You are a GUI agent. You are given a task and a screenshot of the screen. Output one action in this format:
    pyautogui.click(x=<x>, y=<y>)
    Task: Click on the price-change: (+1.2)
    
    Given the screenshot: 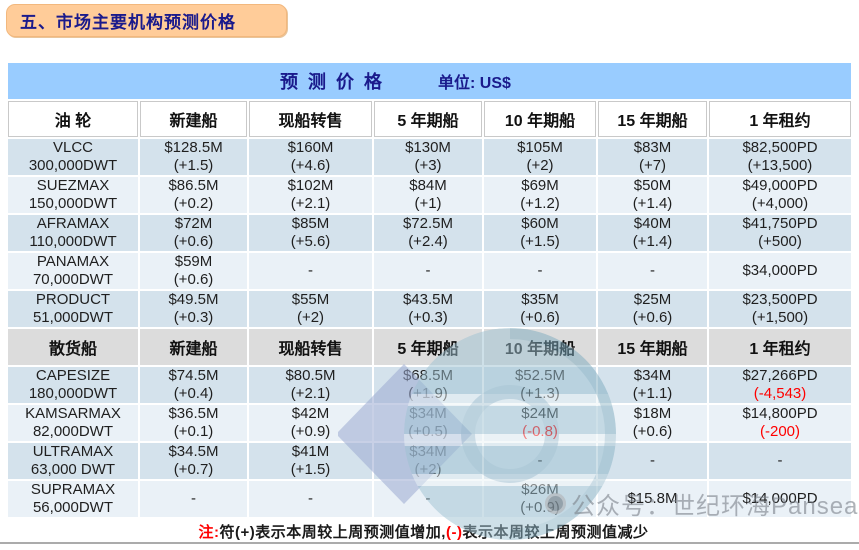 What is the action you would take?
    pyautogui.click(x=540, y=203)
    